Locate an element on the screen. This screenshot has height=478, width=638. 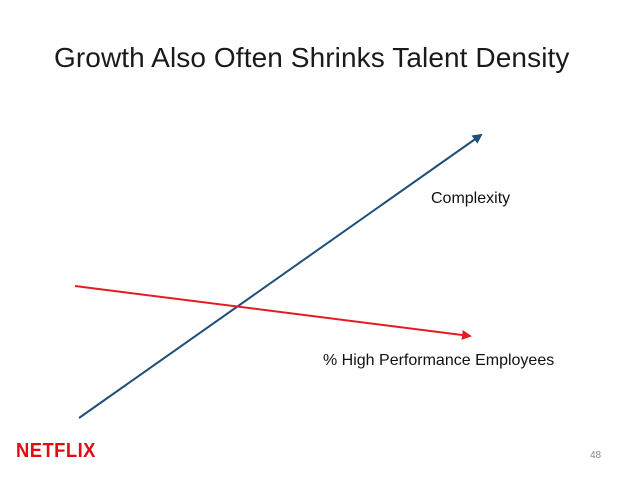
complexity-label: Complexity is located at coordinates (471, 198).